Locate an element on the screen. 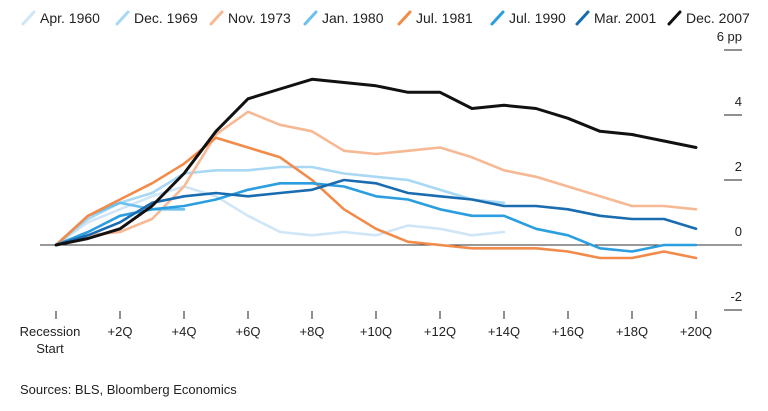 The height and width of the screenshot is (411, 768). legend-label: Mar. 2001 is located at coordinates (625, 18).